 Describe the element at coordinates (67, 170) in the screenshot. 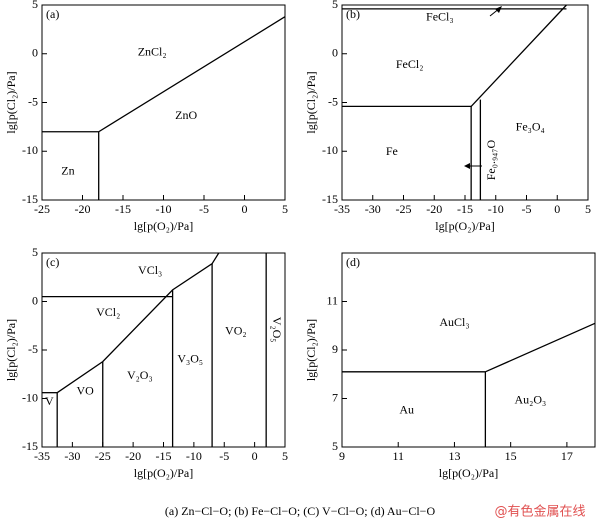

I see `region-label: Zn` at that location.